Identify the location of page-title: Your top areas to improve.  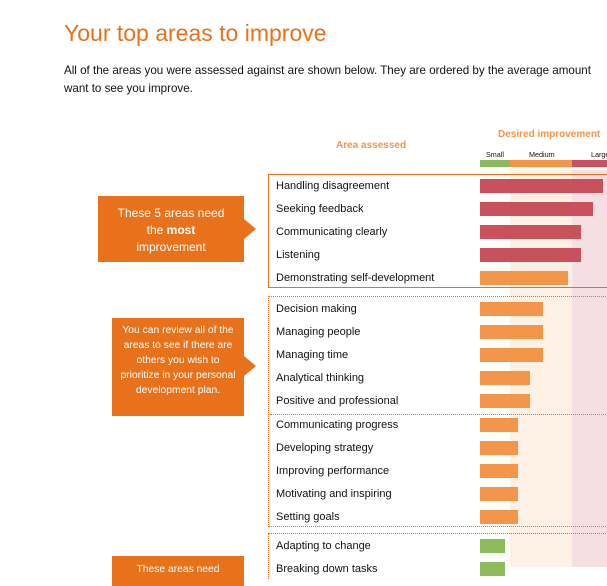
(195, 33).